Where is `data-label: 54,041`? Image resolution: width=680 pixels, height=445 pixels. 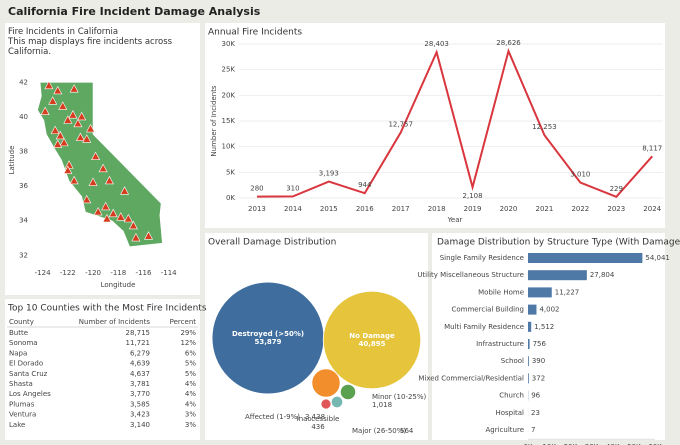
data-label: 54,041 is located at coordinates (657, 258).